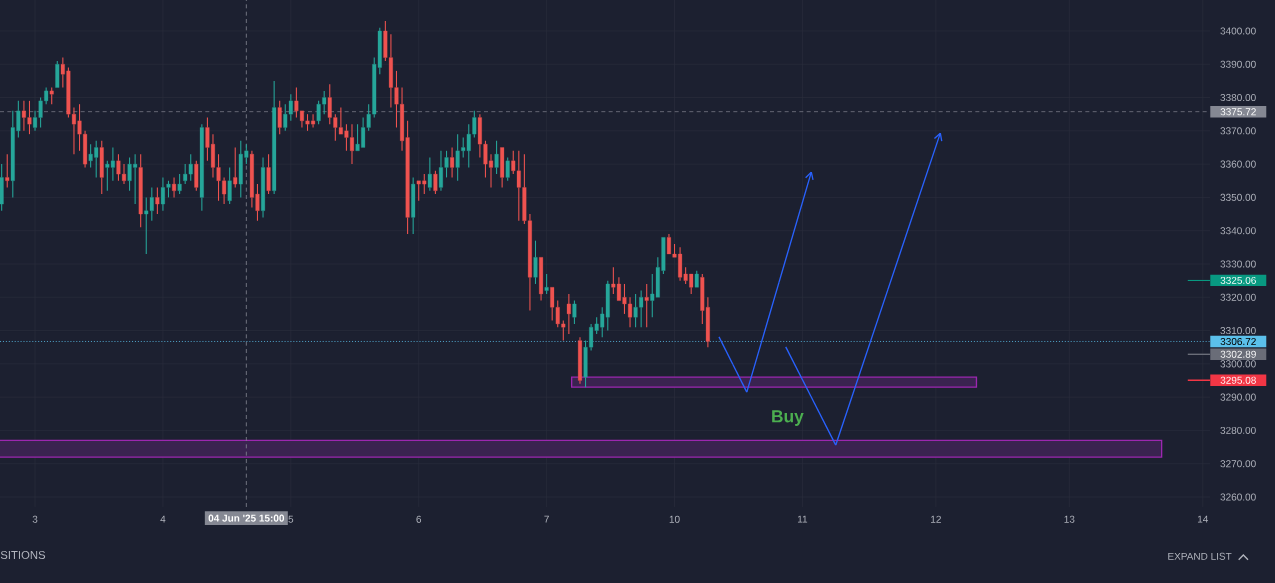 Image resolution: width=1275 pixels, height=583 pixels. Describe the element at coordinates (1238, 380) in the screenshot. I see `ref-line-label: 3295.08` at that location.